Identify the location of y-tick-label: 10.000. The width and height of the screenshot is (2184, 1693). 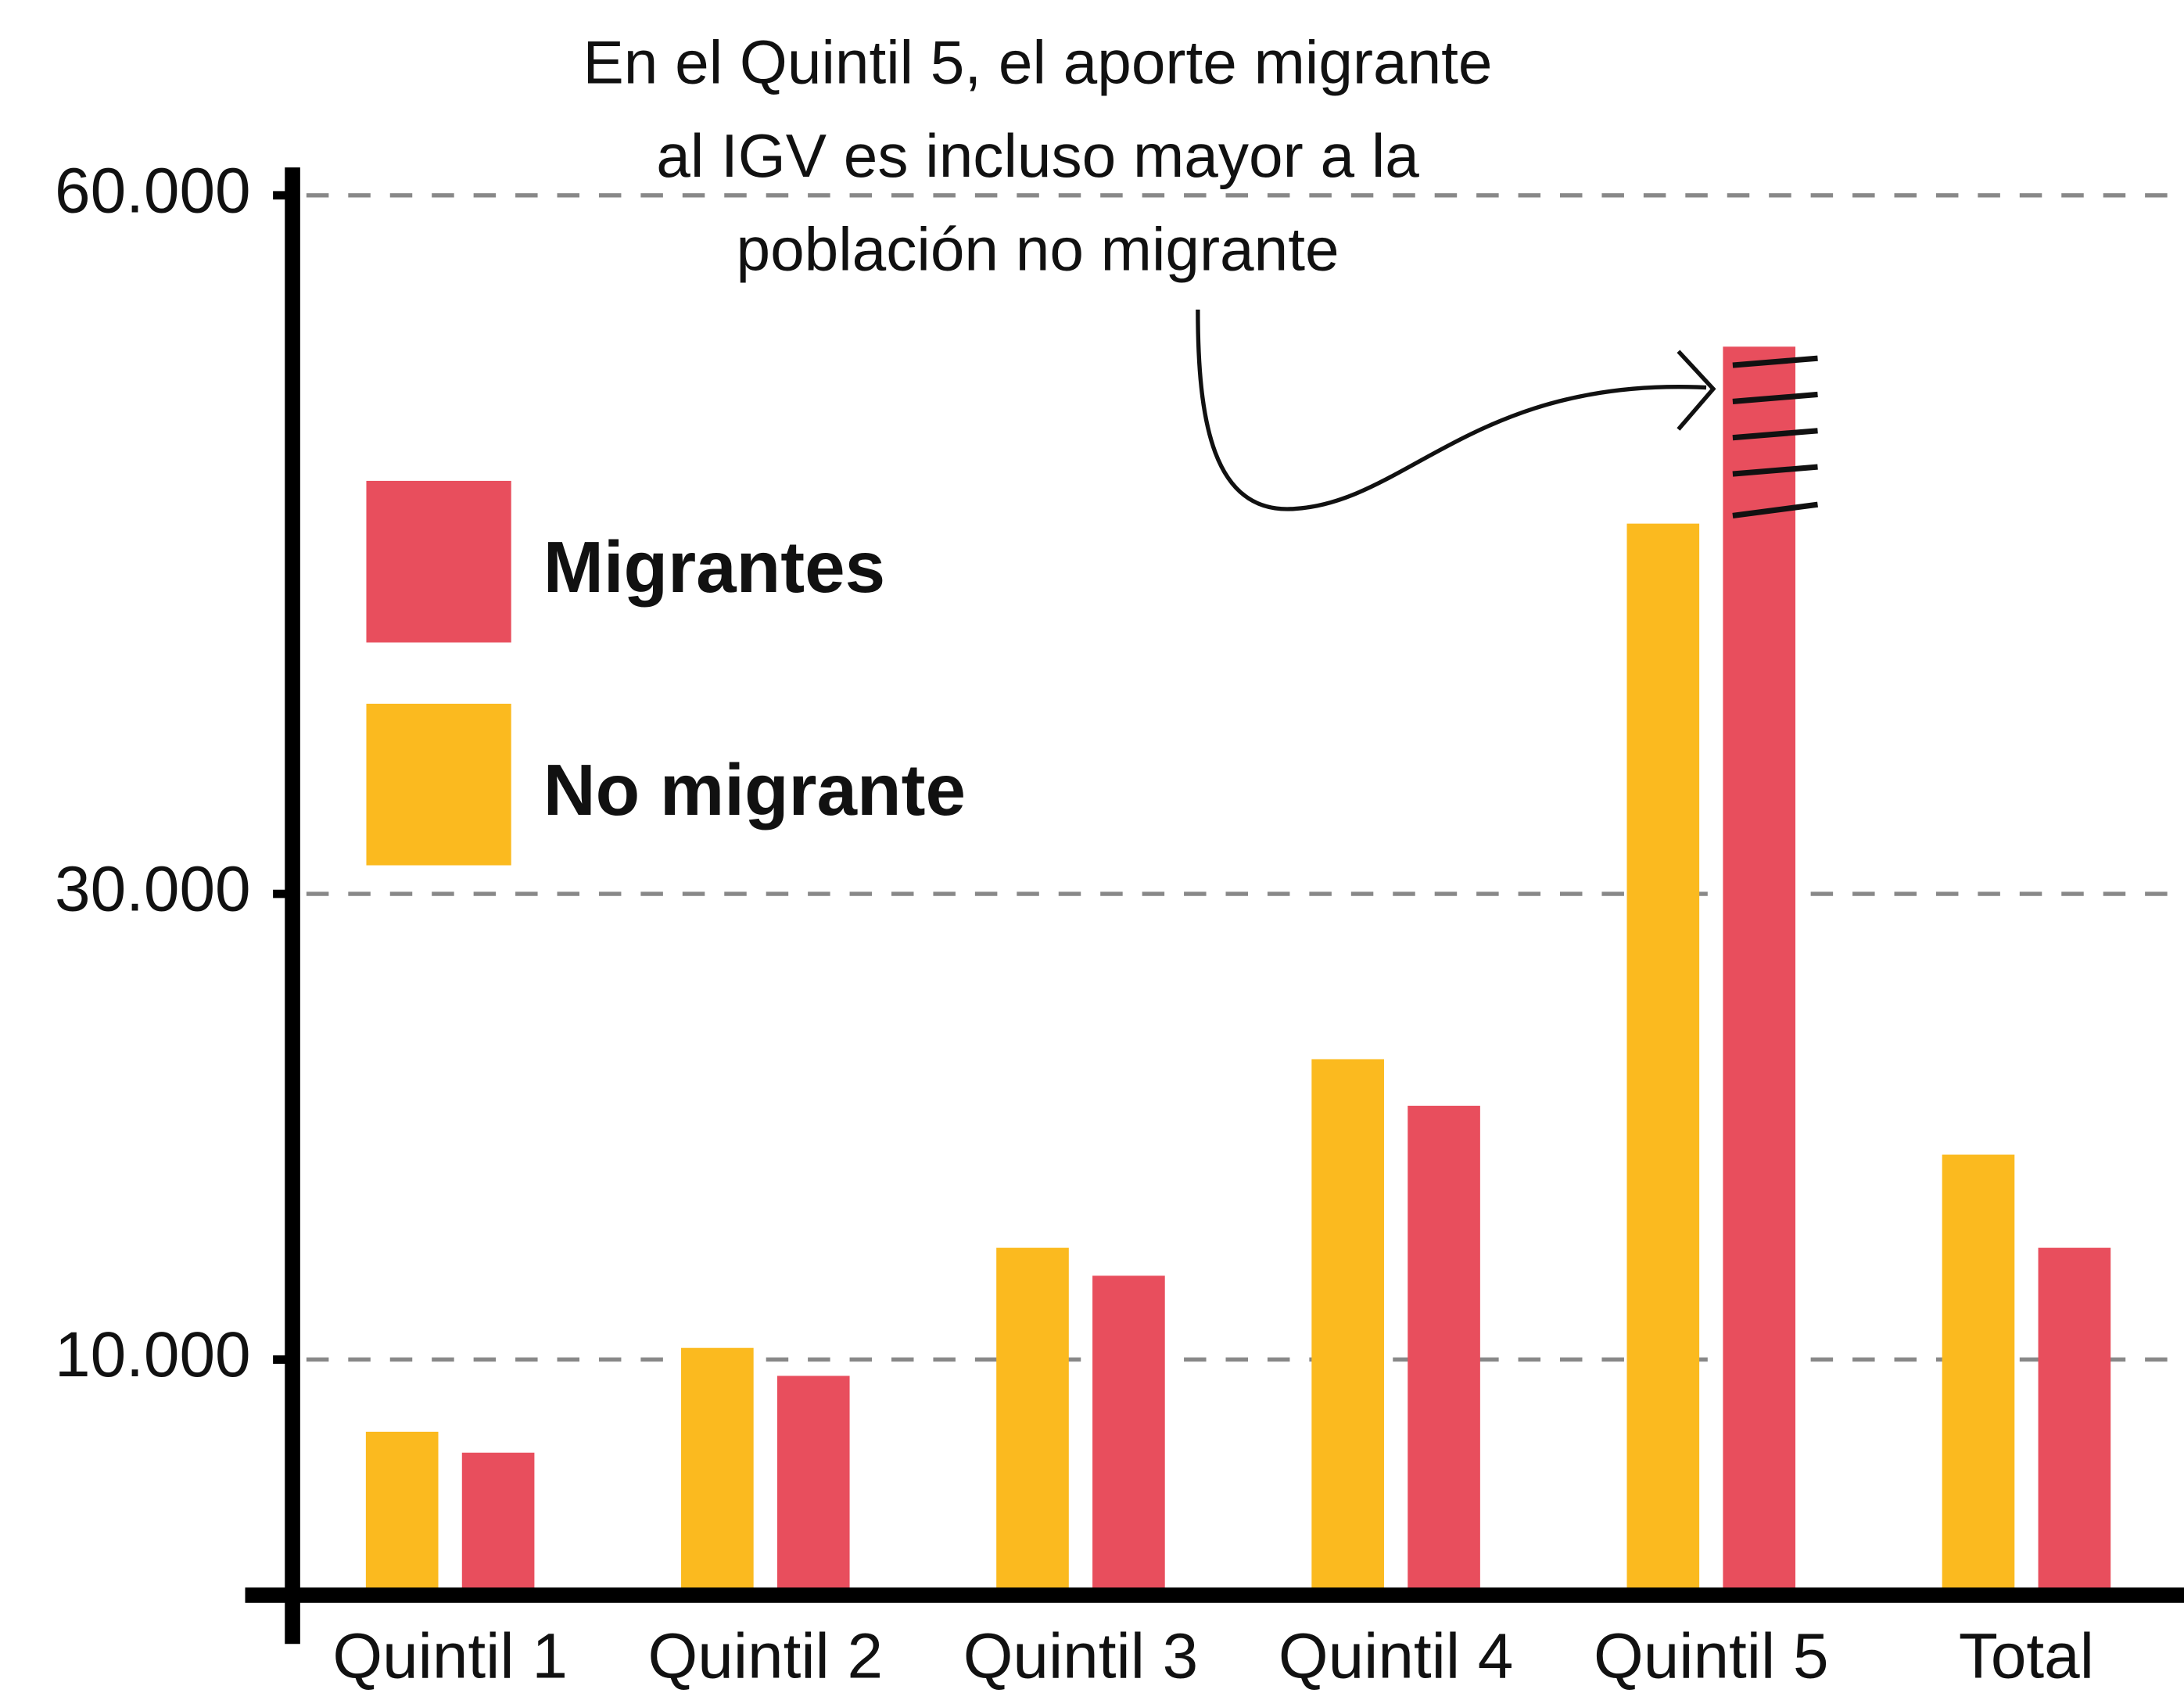
(153, 1354).